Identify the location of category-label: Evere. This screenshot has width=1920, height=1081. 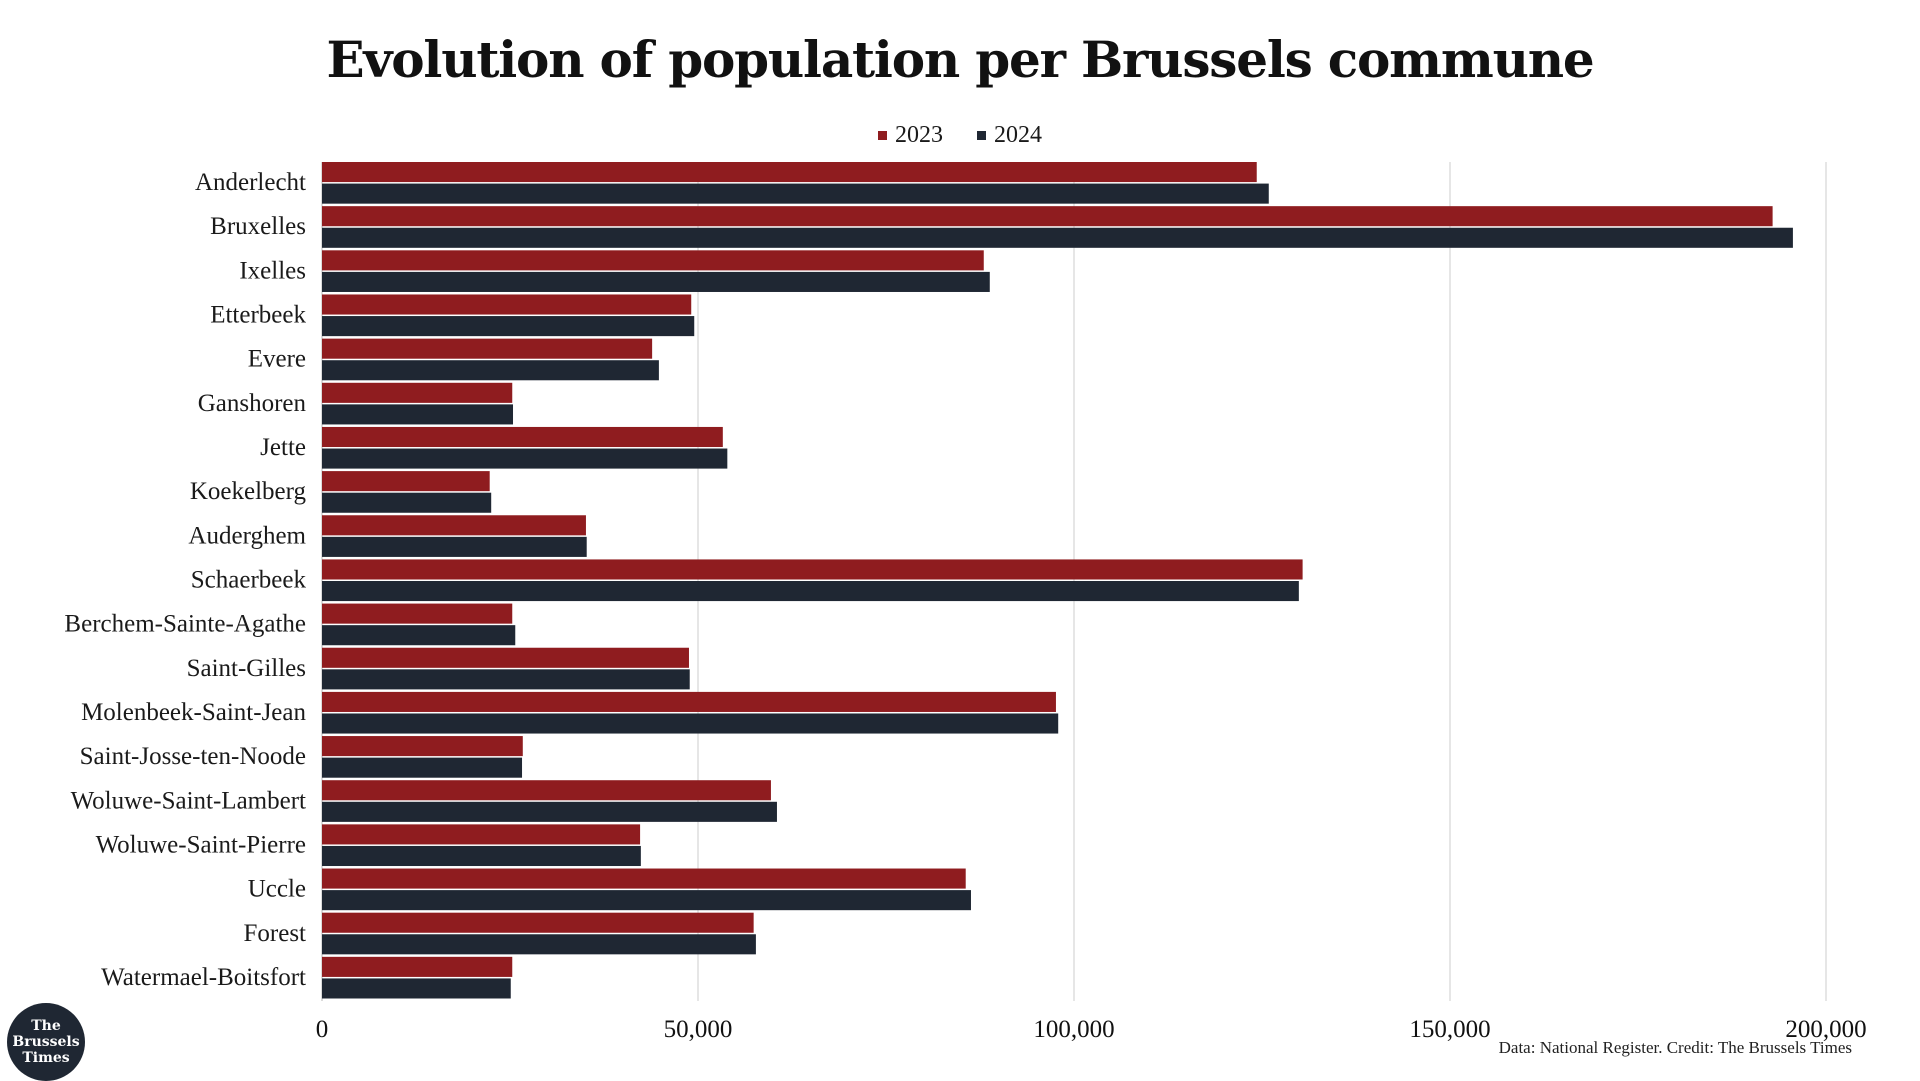
(277, 359).